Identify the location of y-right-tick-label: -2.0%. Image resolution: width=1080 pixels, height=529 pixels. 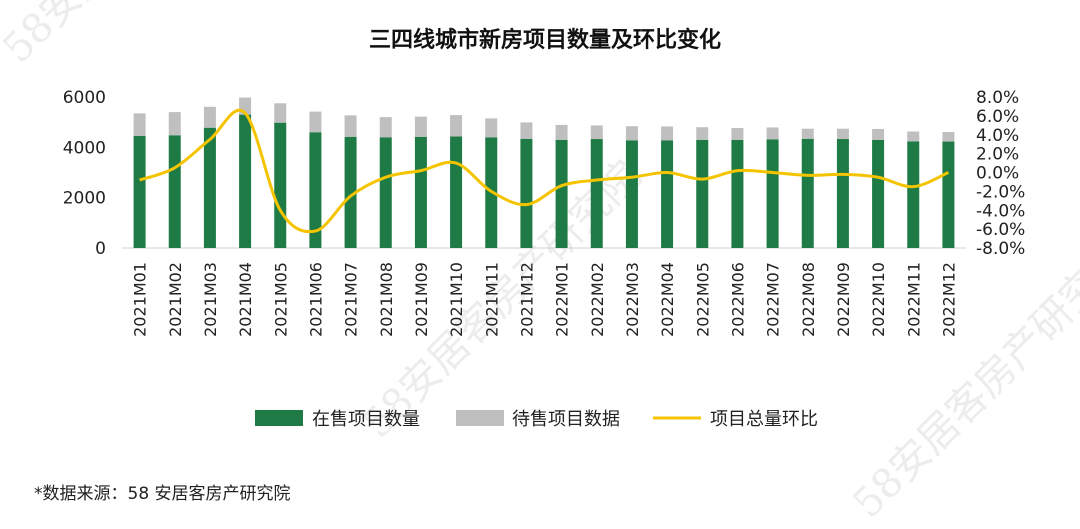
(1000, 192).